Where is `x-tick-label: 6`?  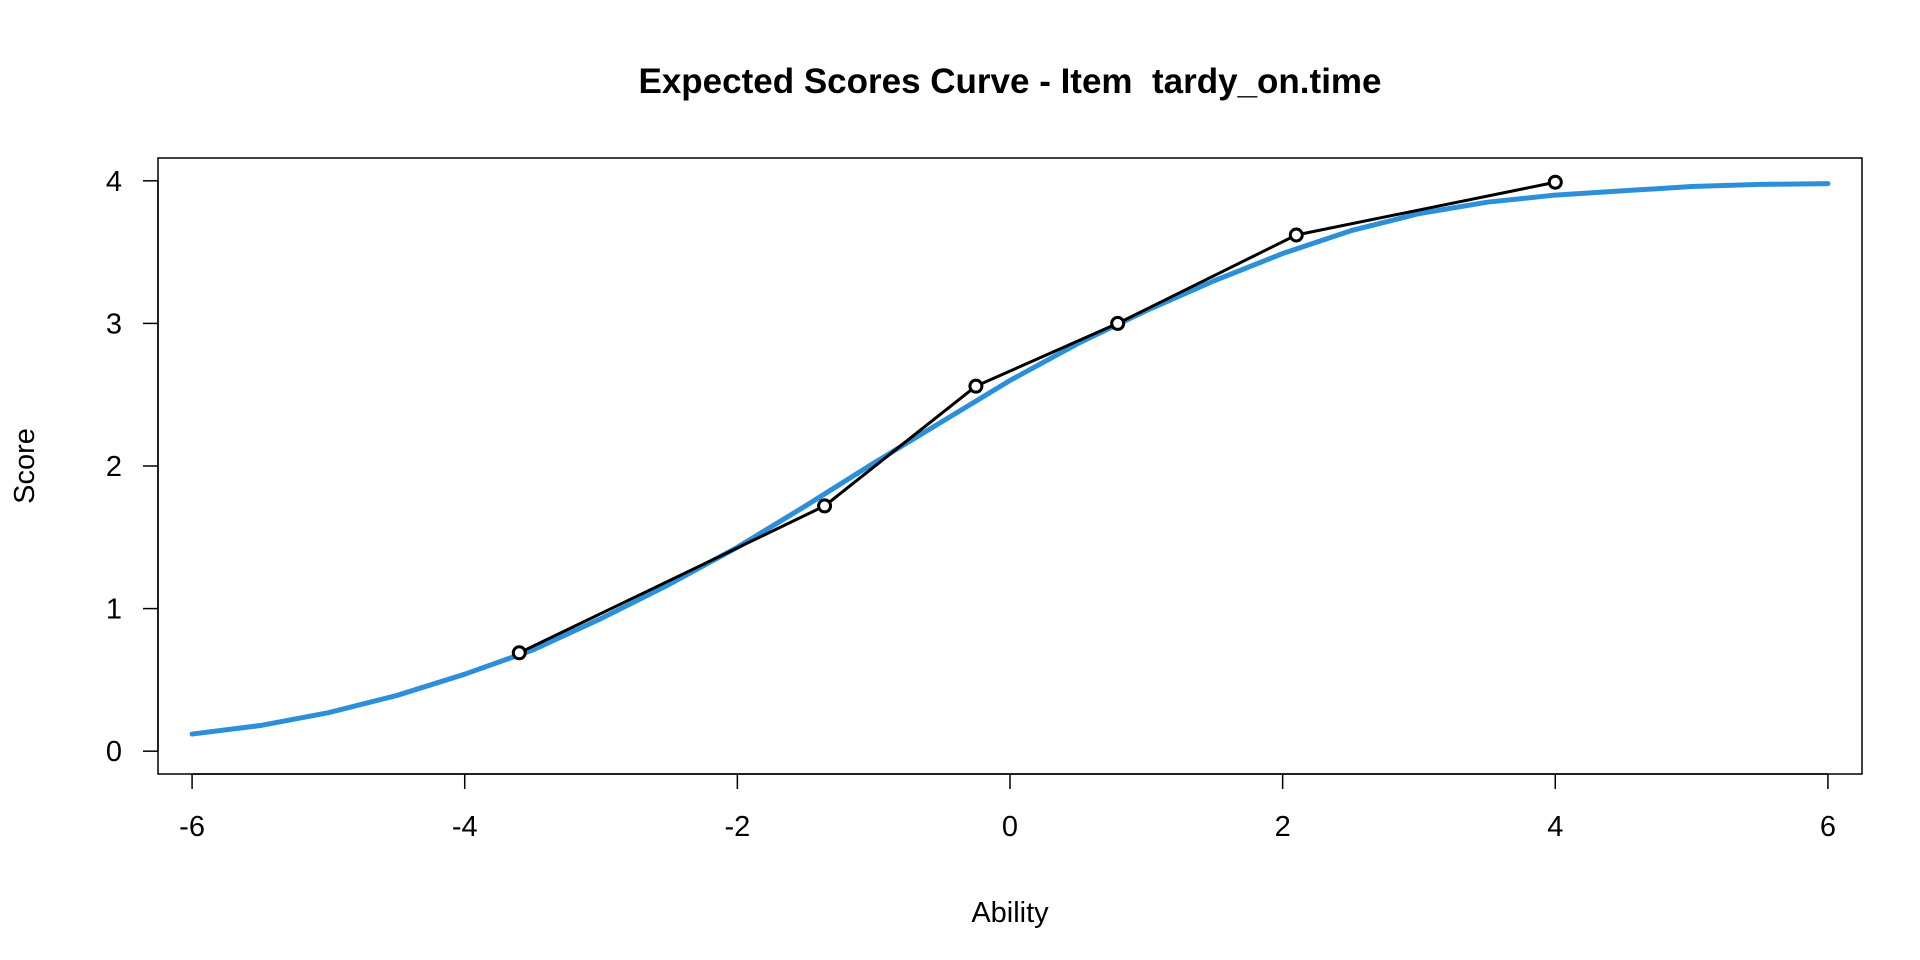
x-tick-label: 6 is located at coordinates (1828, 827).